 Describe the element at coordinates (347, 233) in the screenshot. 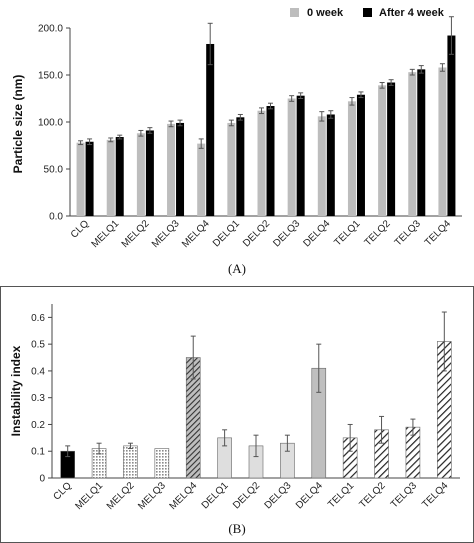

I see `panel-a-x-tick-label: TELQ1` at that location.